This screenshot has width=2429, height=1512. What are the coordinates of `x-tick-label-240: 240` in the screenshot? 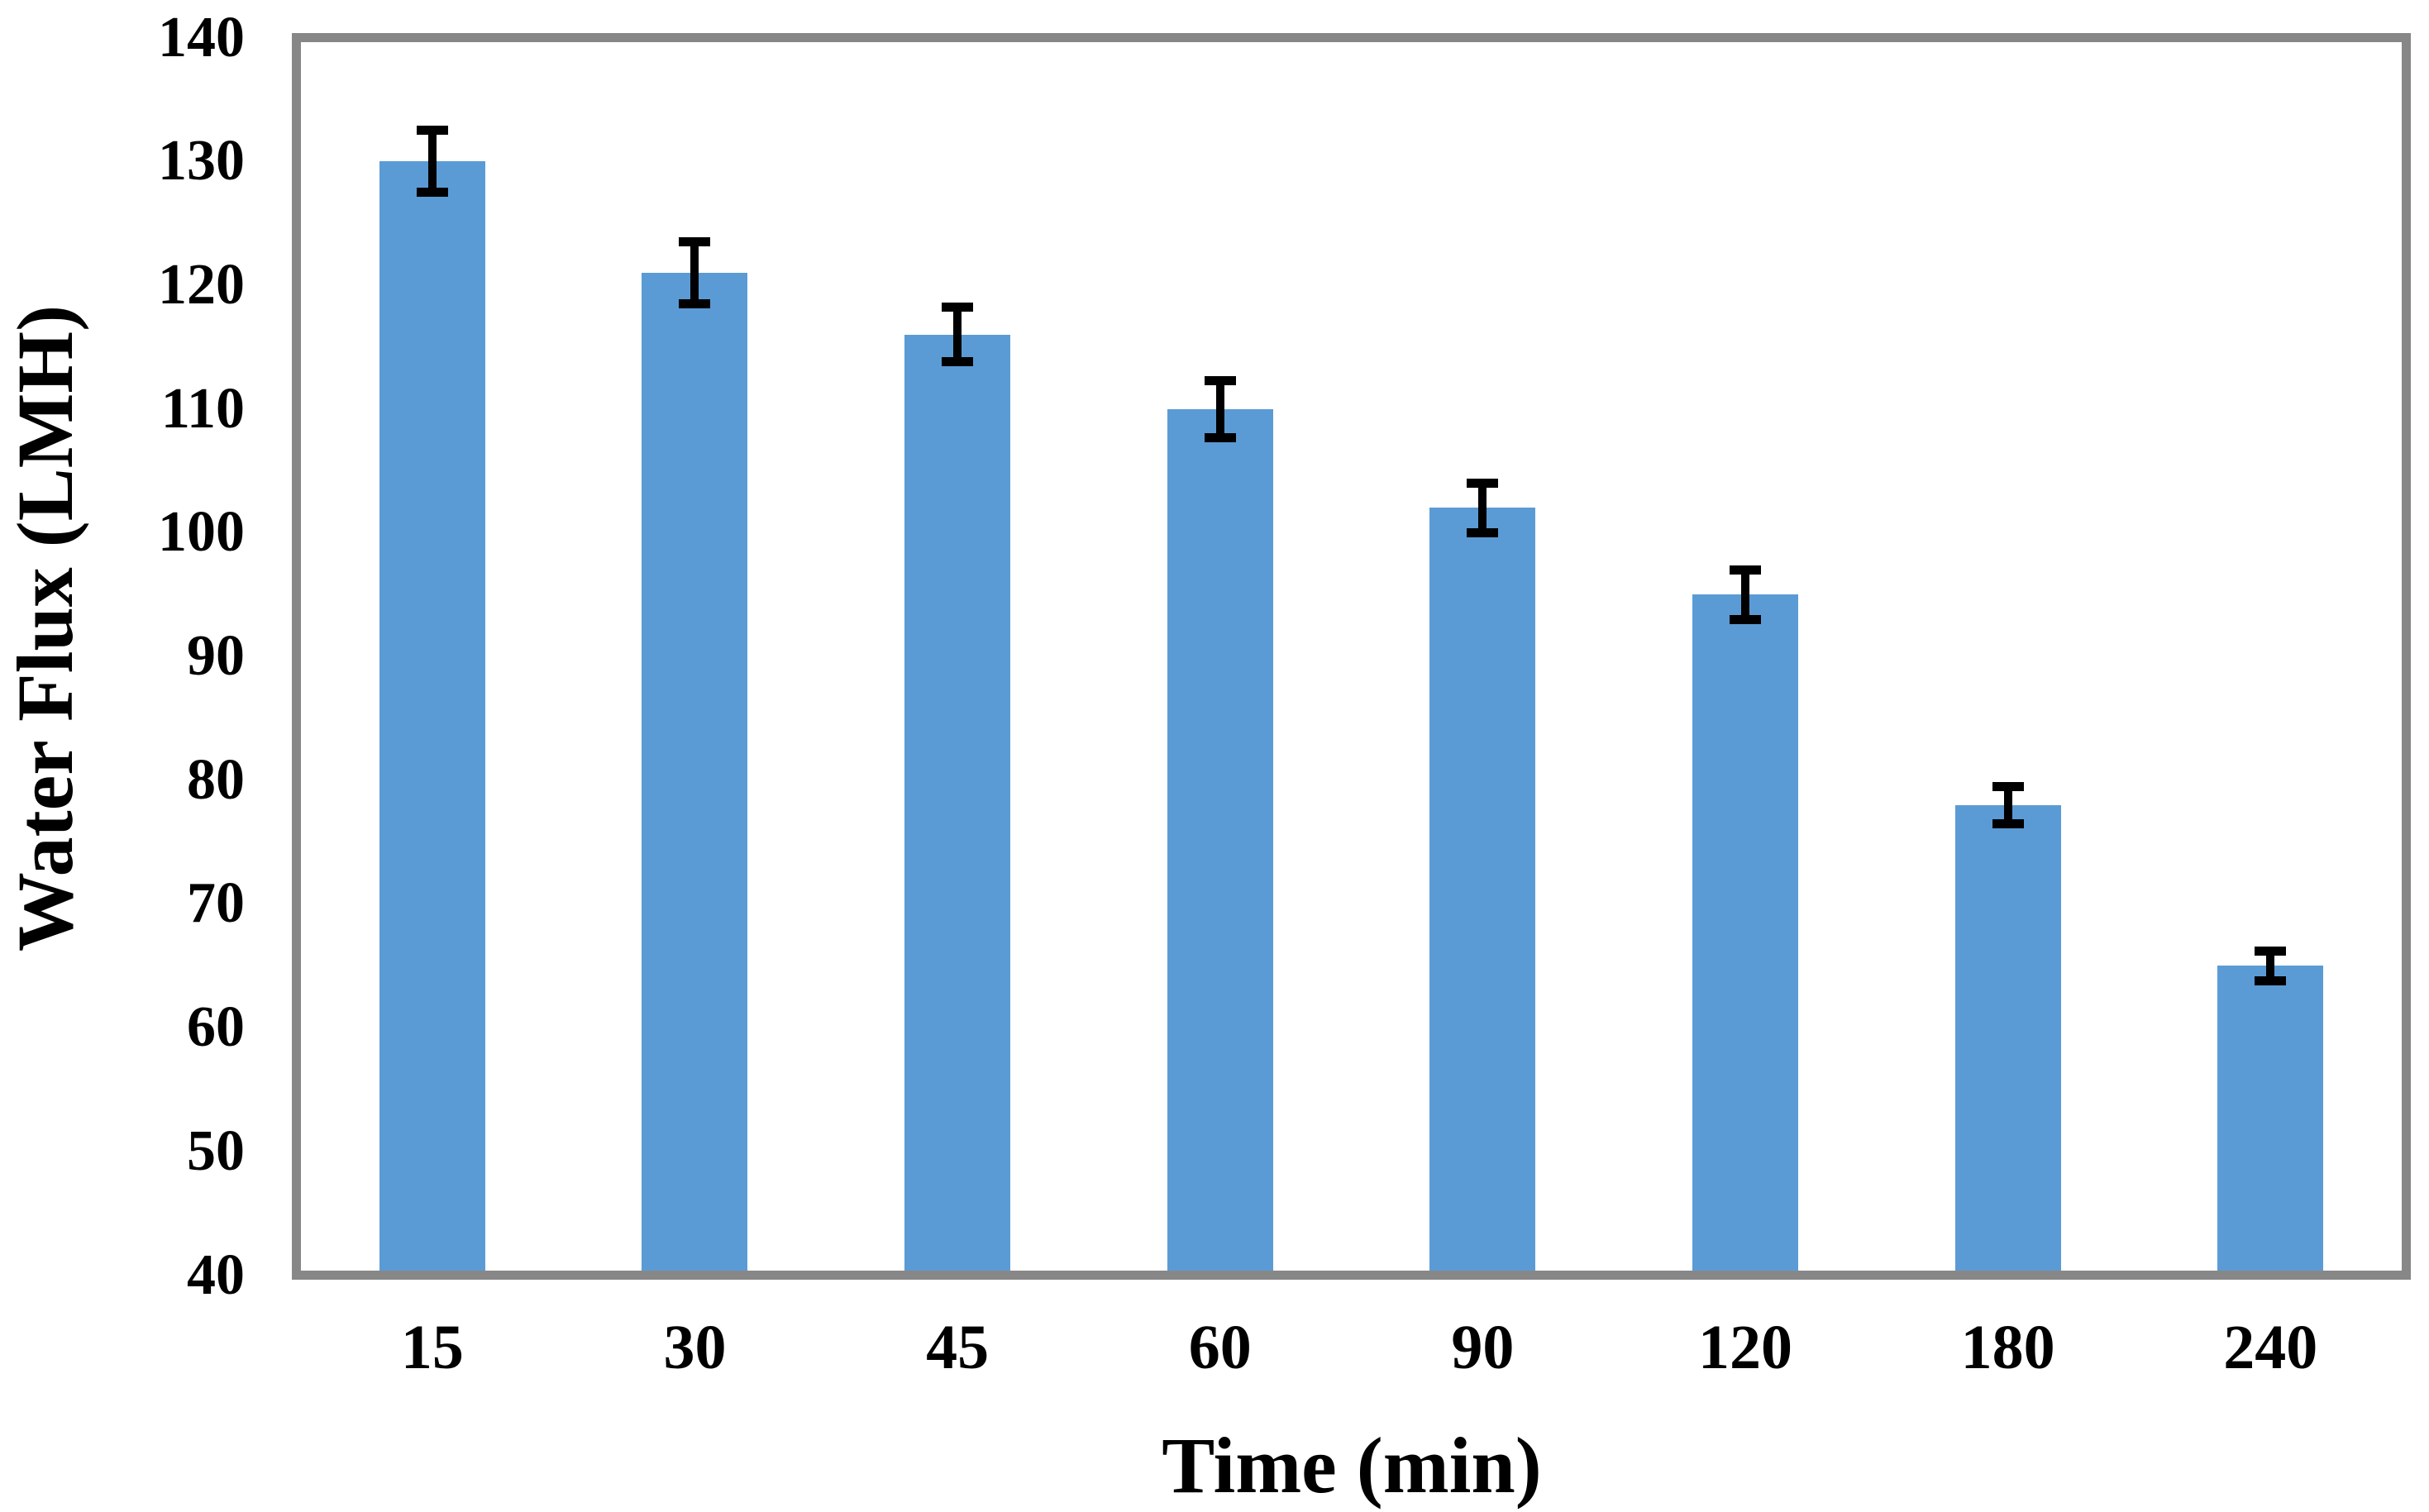 It's located at (2270, 1347).